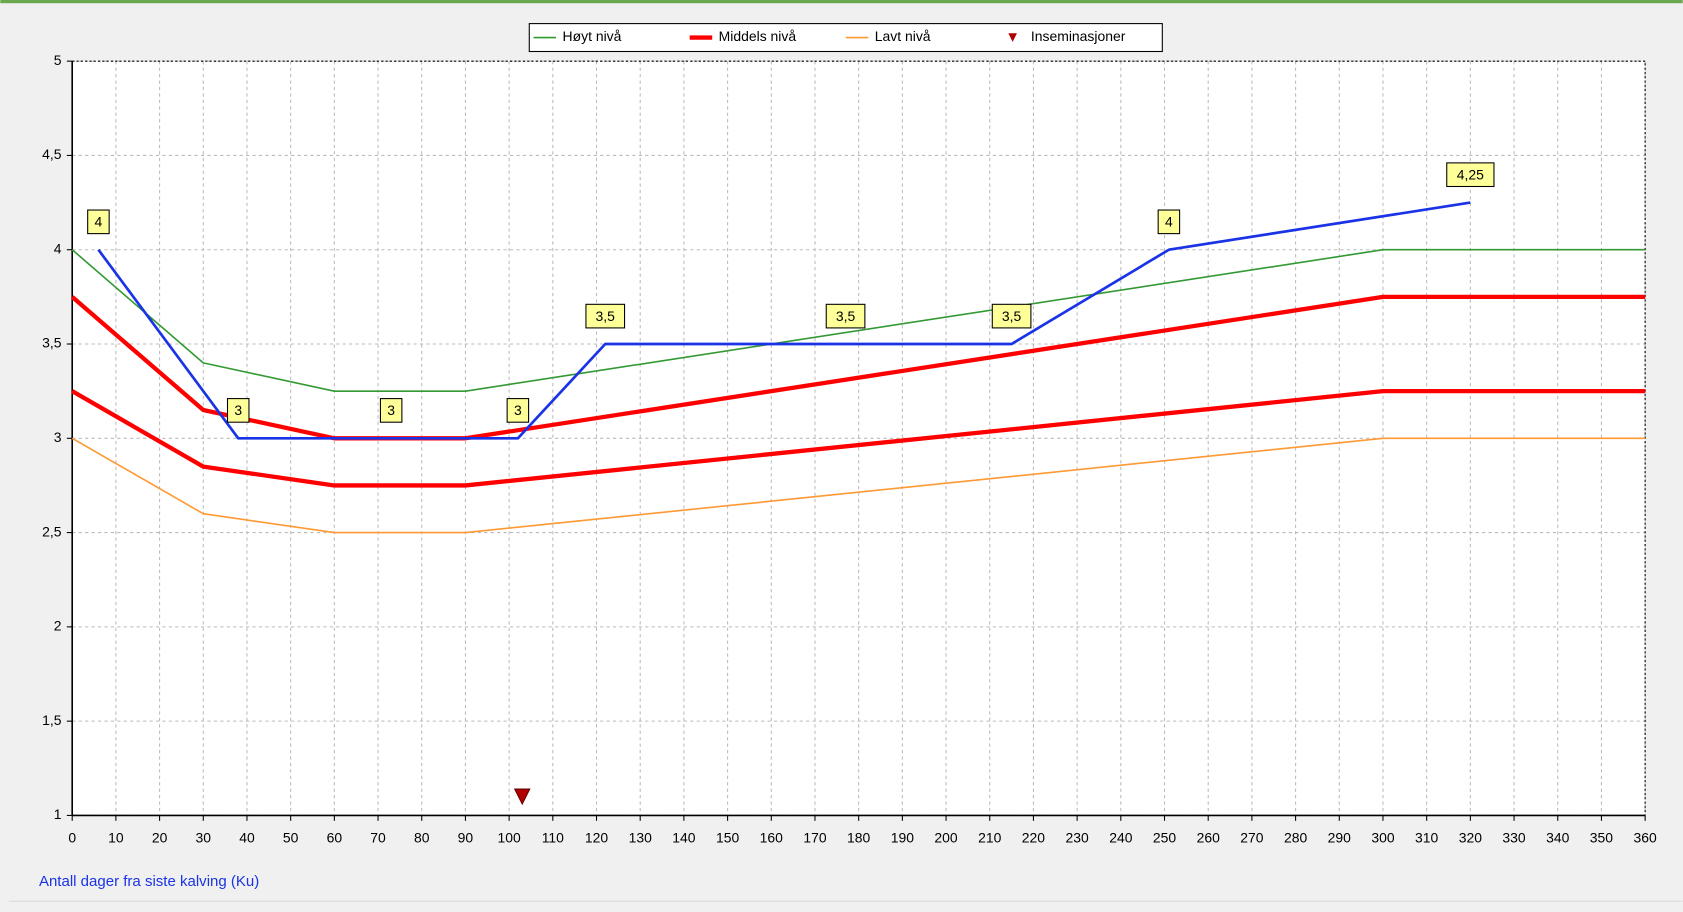 This screenshot has height=912, width=1683. What do you see at coordinates (58, 248) in the screenshot?
I see `y-tick-label: 4` at bounding box center [58, 248].